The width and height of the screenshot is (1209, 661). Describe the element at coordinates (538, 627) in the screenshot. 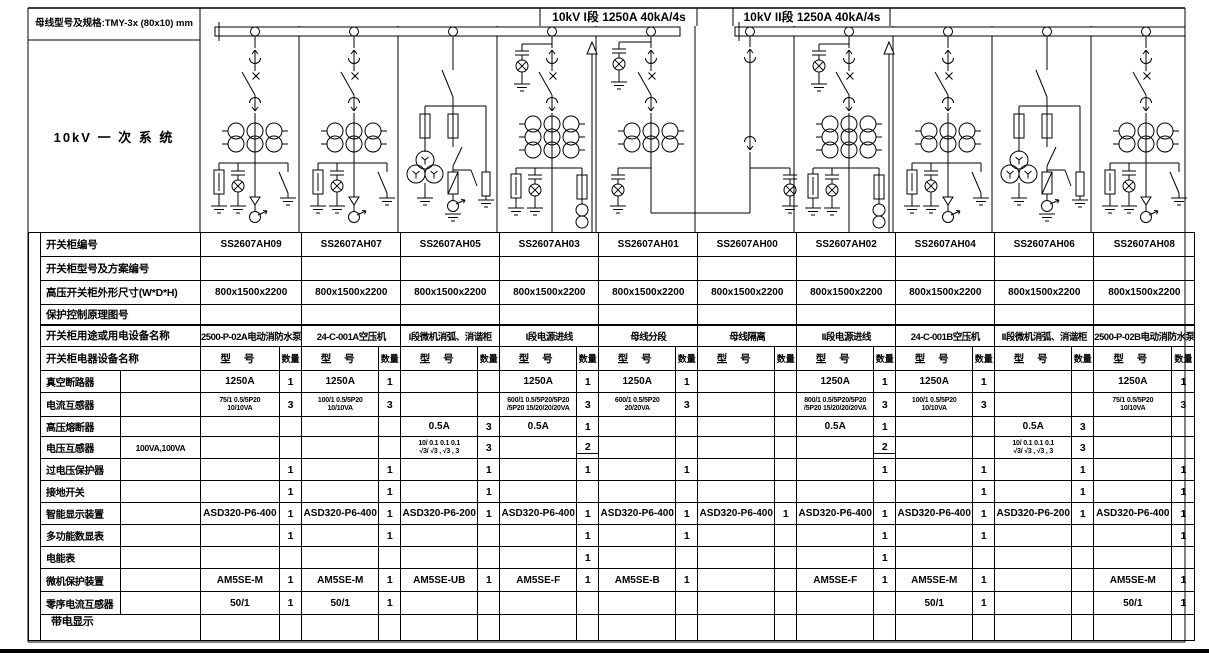

I see `bay4-clipped-model` at that location.